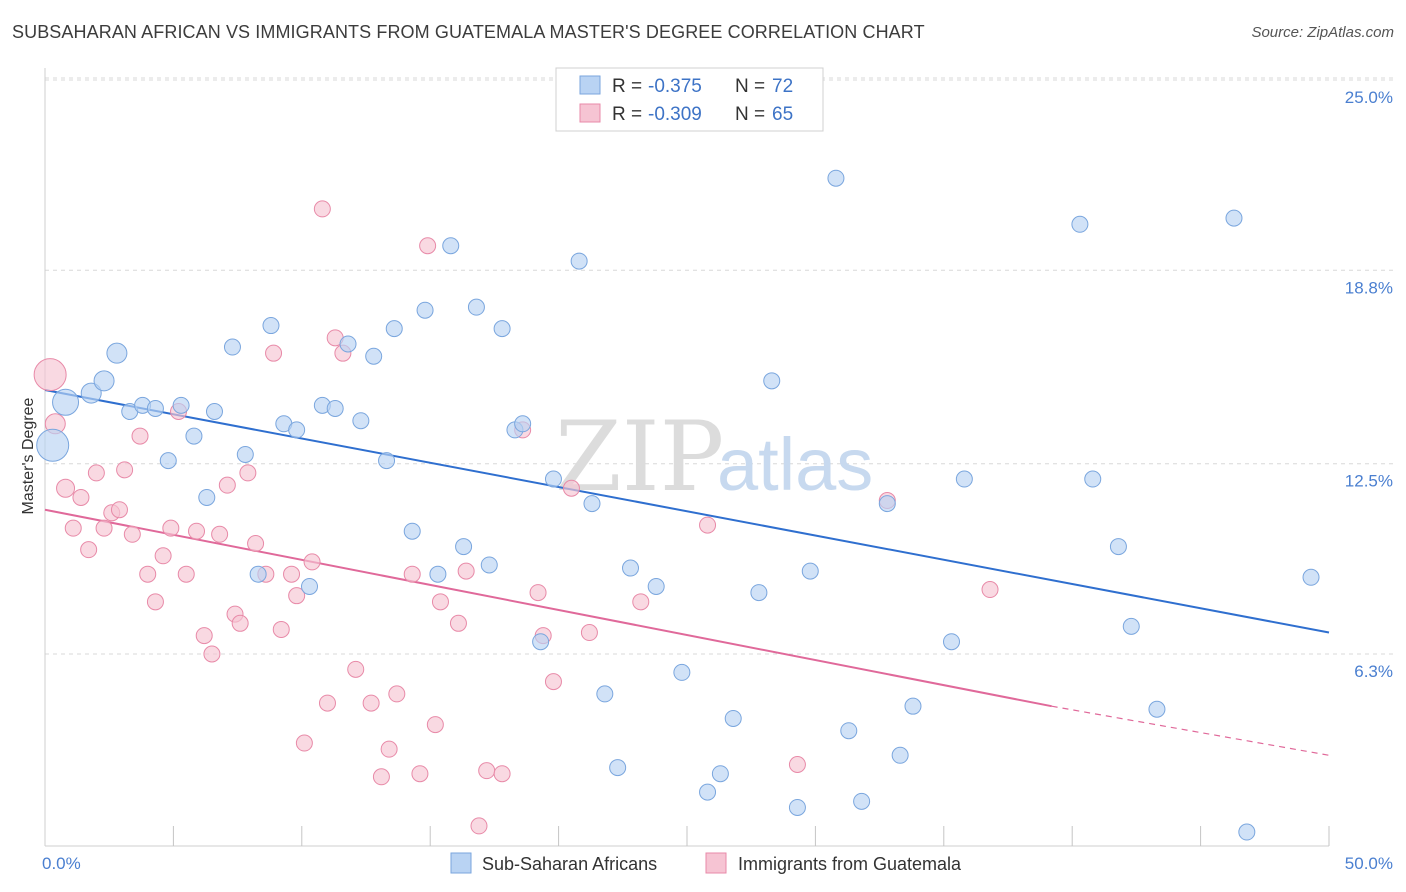 The image size is (1406, 892). I want to click on legend-swatch-guatemala, so click(716, 863).